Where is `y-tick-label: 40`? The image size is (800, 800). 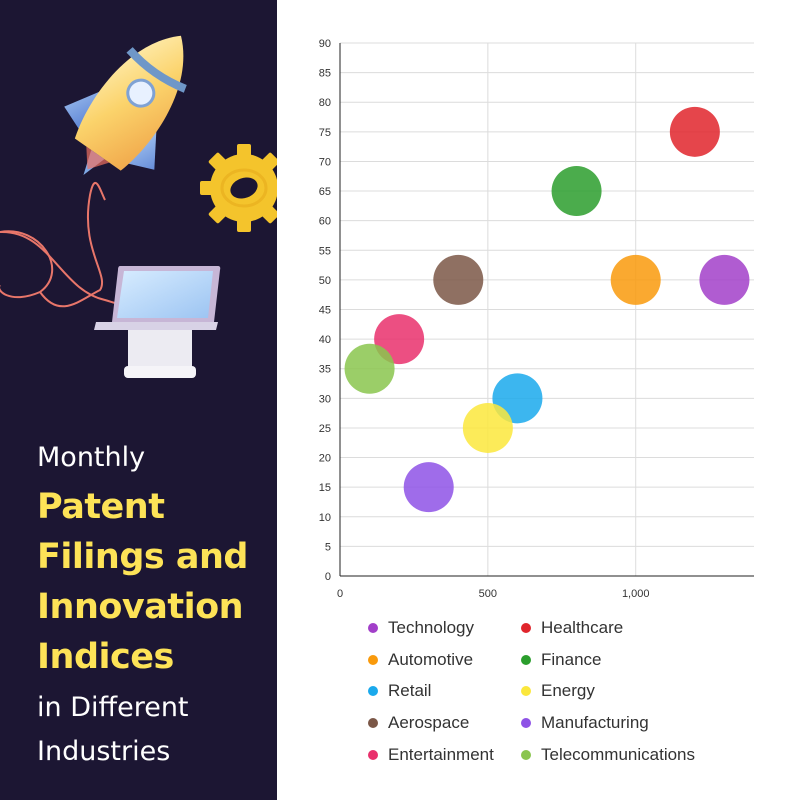 y-tick-label: 40 is located at coordinates (325, 340).